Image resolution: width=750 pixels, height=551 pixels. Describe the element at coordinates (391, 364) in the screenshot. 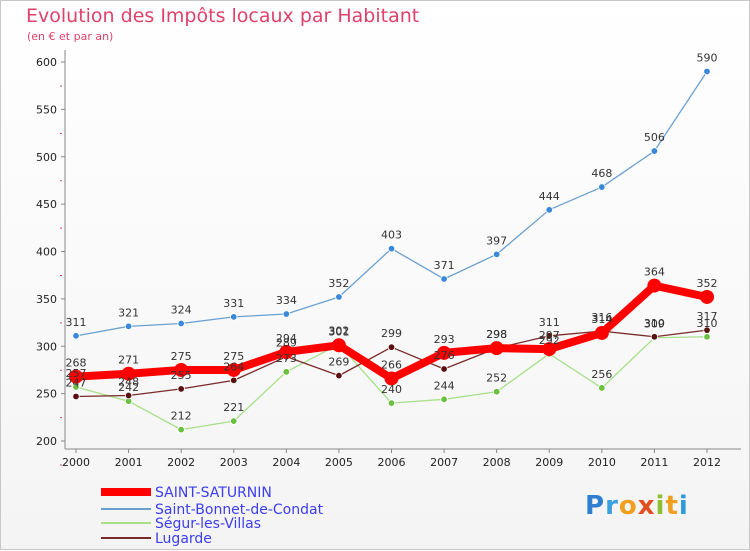

I see `data-label: 266` at that location.